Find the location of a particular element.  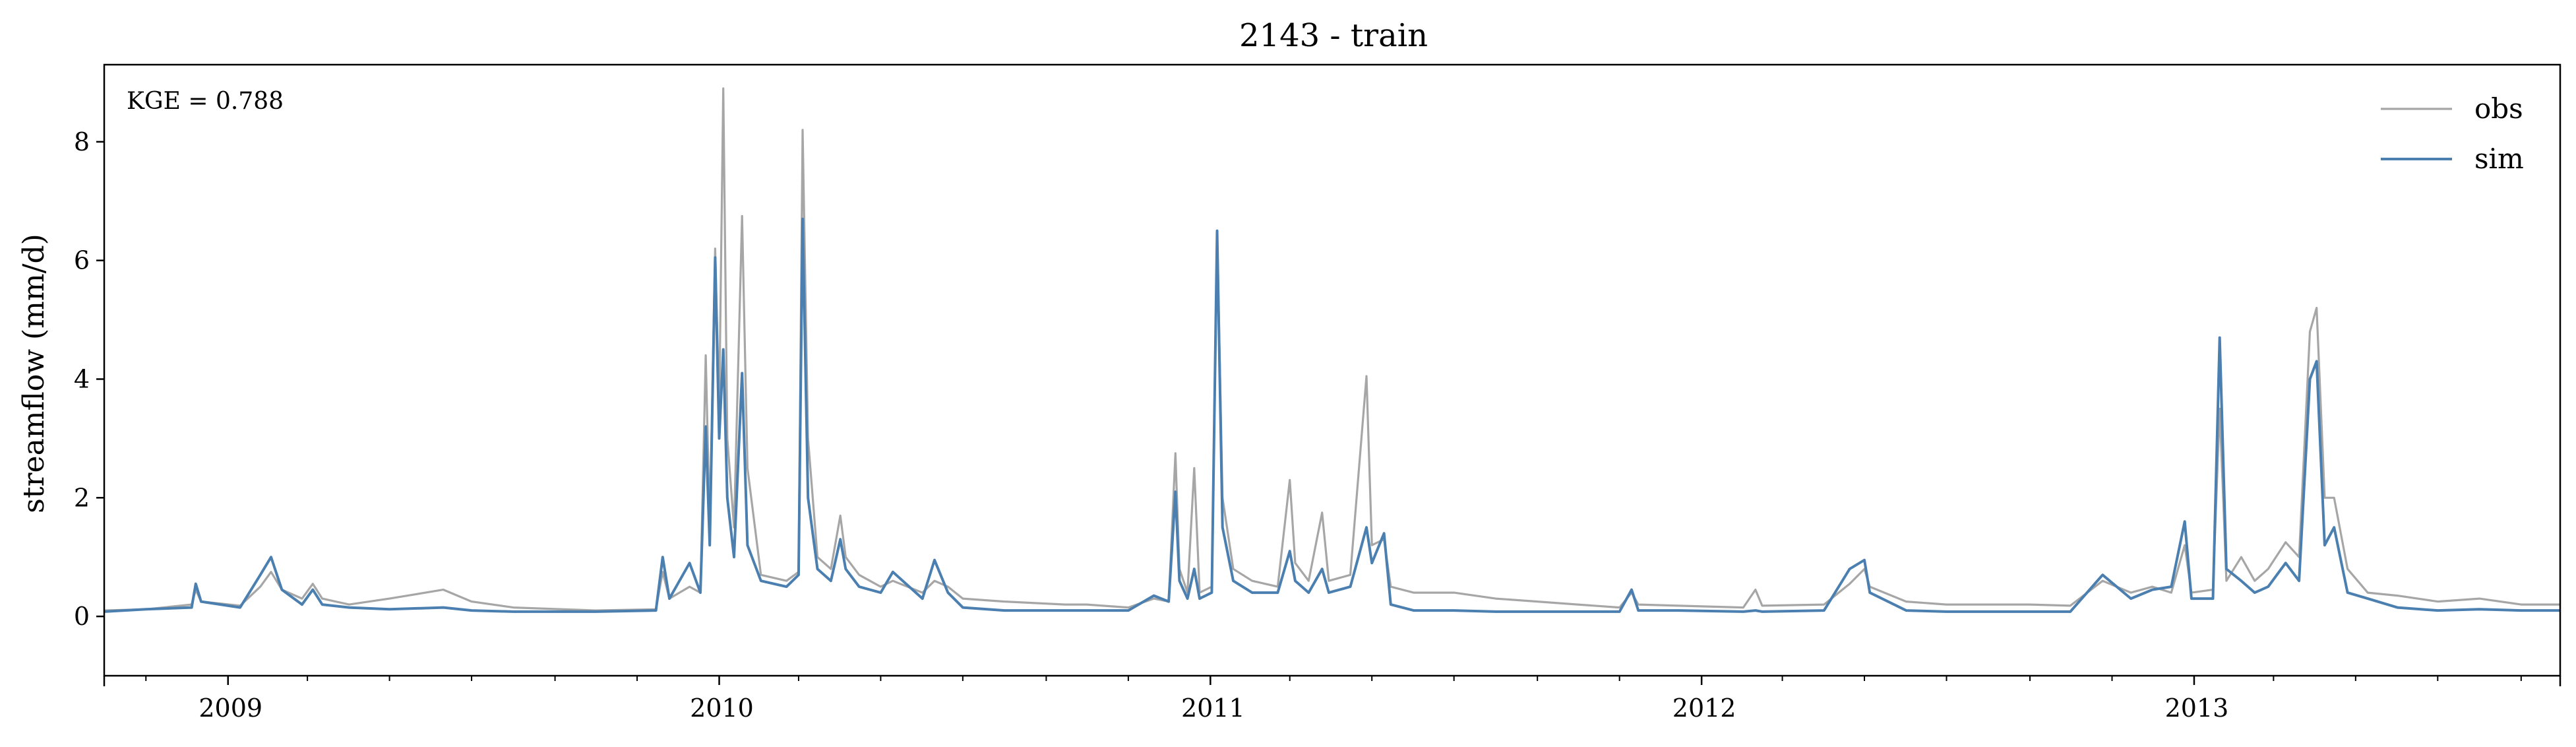

y-tick-label: 8 is located at coordinates (82, 141).